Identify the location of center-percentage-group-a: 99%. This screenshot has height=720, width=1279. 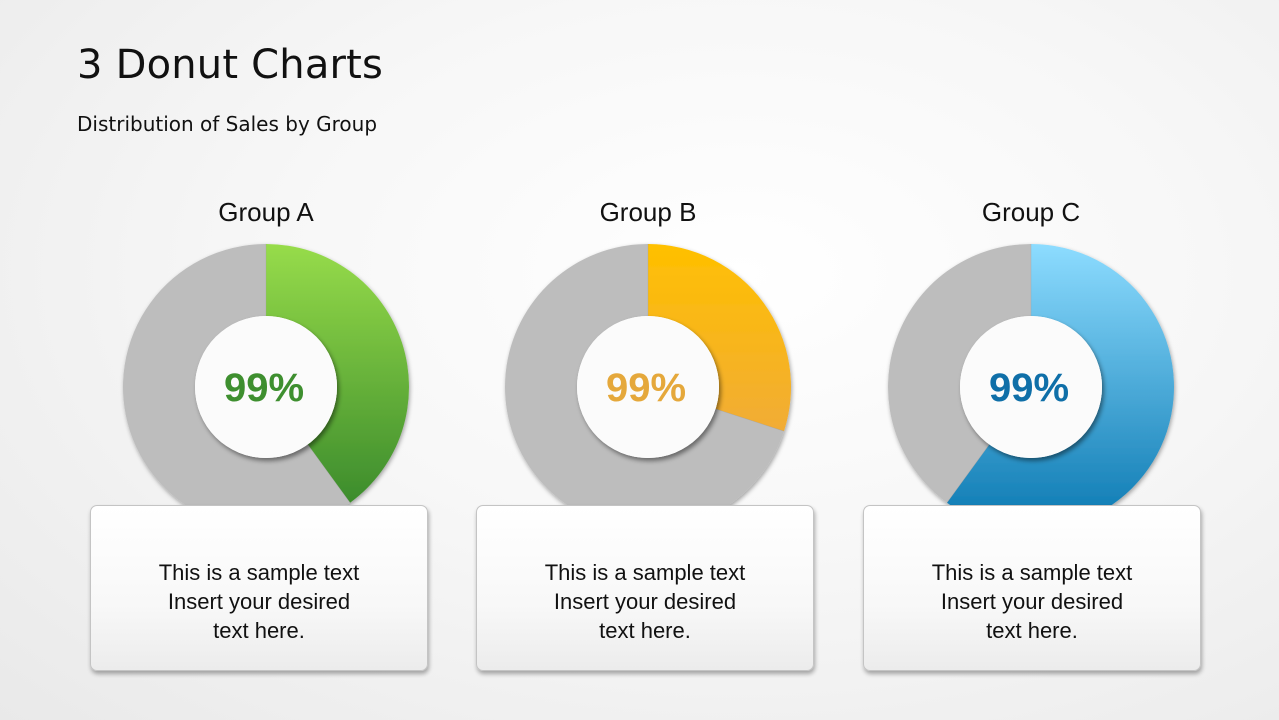
(264, 388).